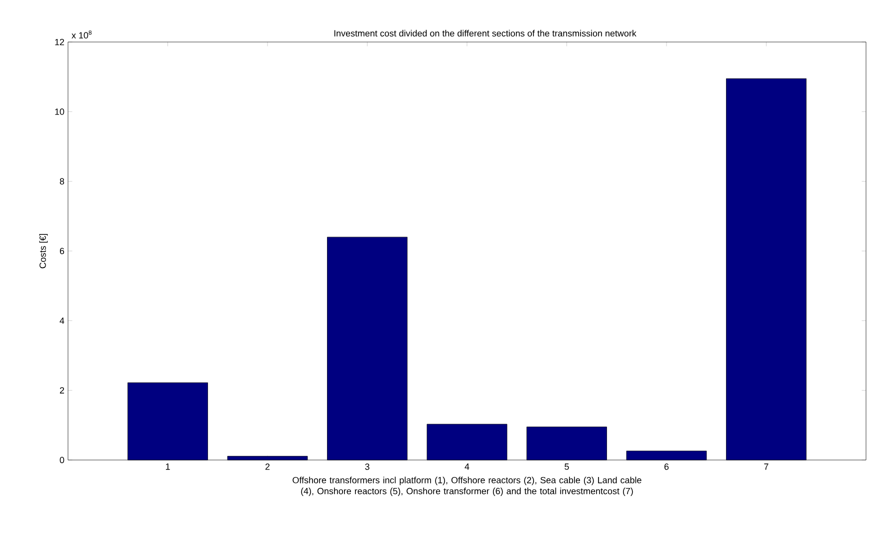 This screenshot has width=880, height=540. Describe the element at coordinates (62, 181) in the screenshot. I see `y-tick-label: 8` at that location.